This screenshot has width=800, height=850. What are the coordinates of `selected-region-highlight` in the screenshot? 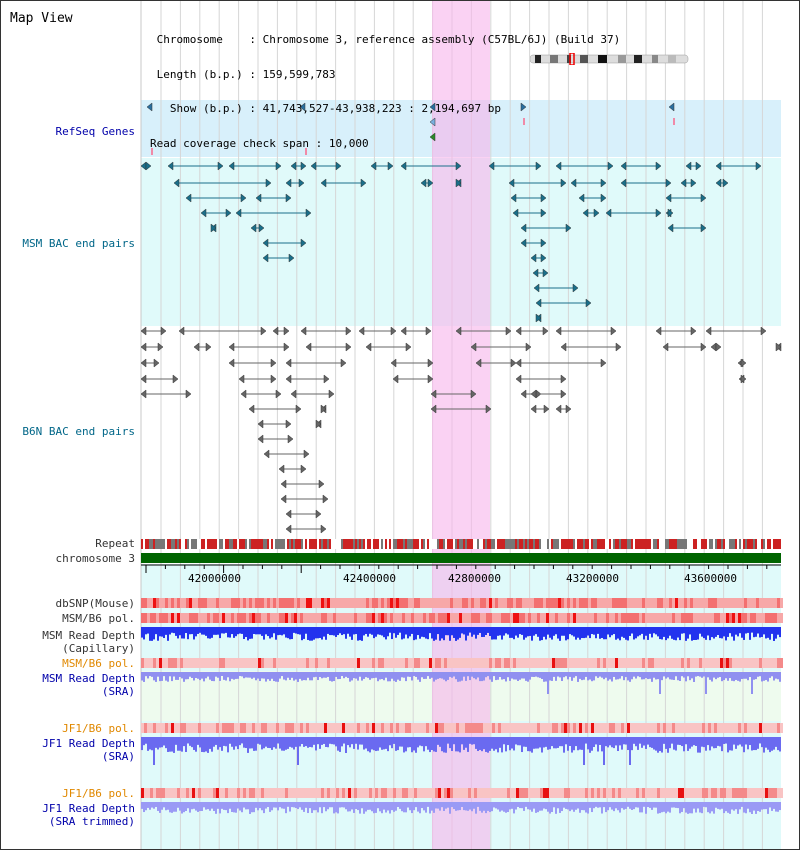 It's located at (461, 425).